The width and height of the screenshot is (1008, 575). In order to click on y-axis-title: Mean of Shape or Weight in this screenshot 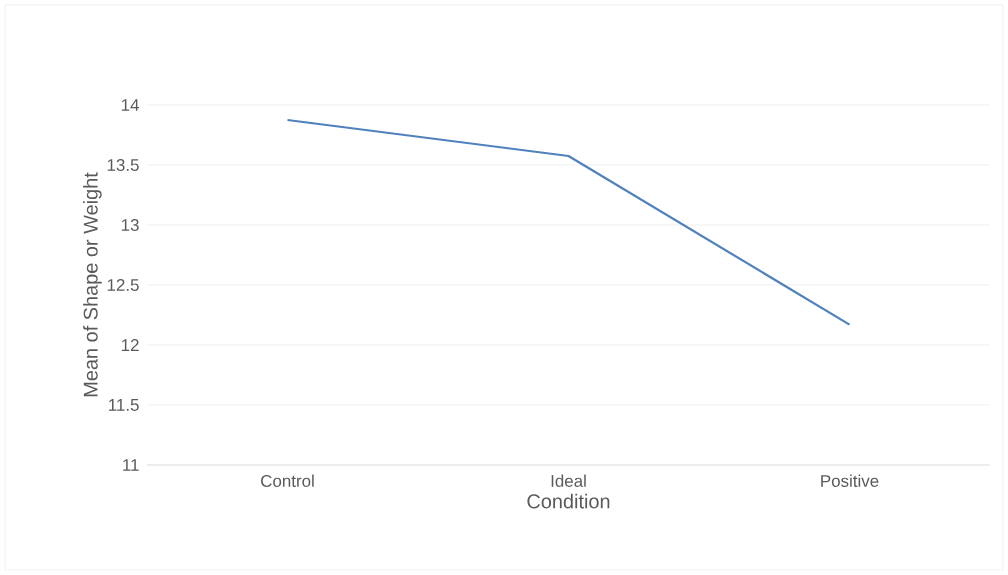, I will do `click(92, 284)`.